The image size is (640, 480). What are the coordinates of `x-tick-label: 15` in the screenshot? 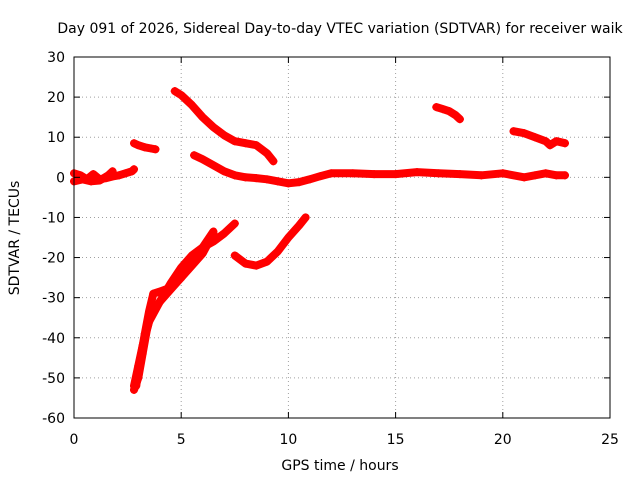 It's located at (396, 440).